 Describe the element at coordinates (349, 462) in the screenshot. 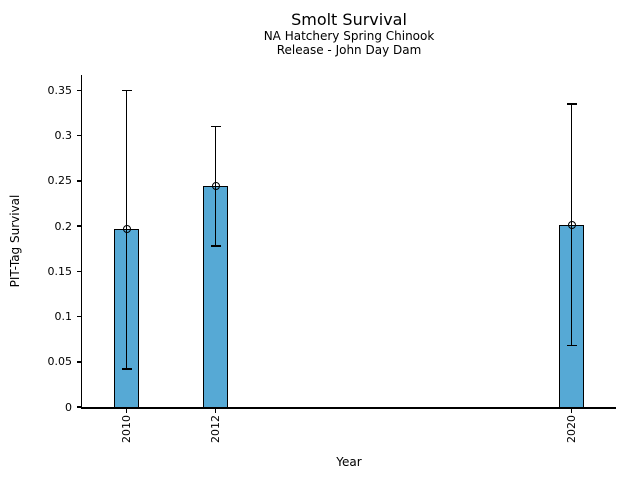

I see `x-axis-label: Year` at that location.